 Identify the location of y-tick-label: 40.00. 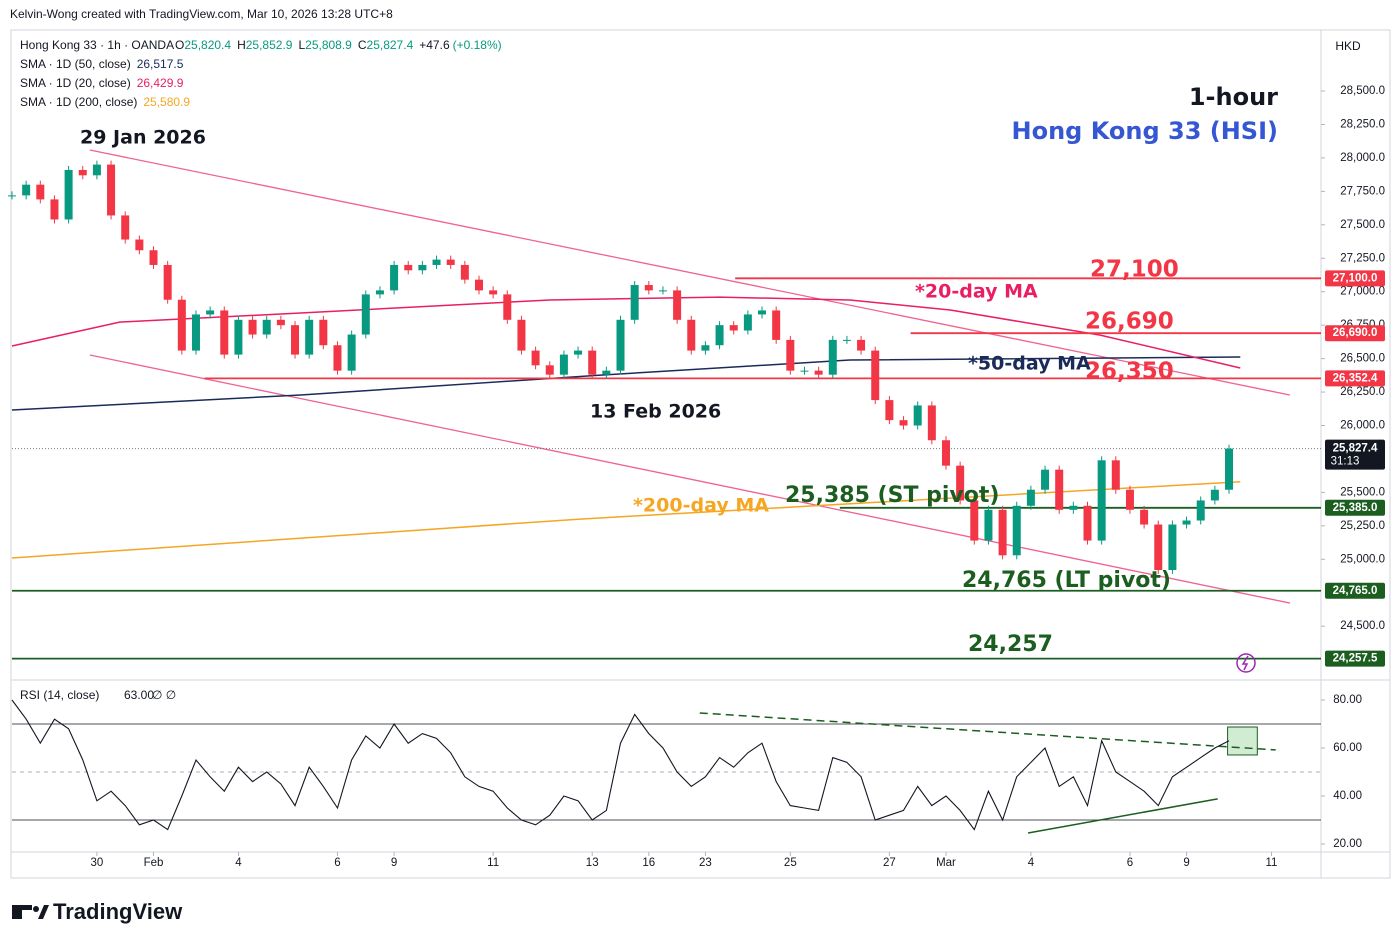
(1347, 796).